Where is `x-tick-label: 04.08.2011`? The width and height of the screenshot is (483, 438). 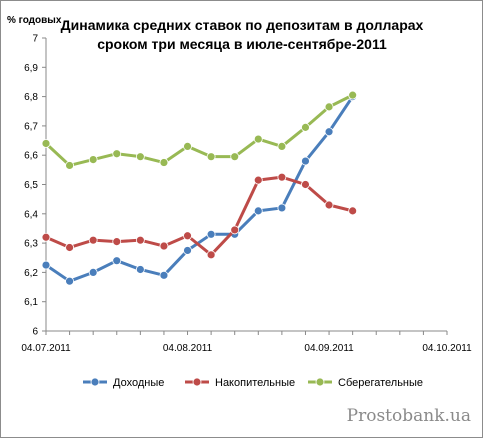 x-tick-label: 04.08.2011 is located at coordinates (188, 348).